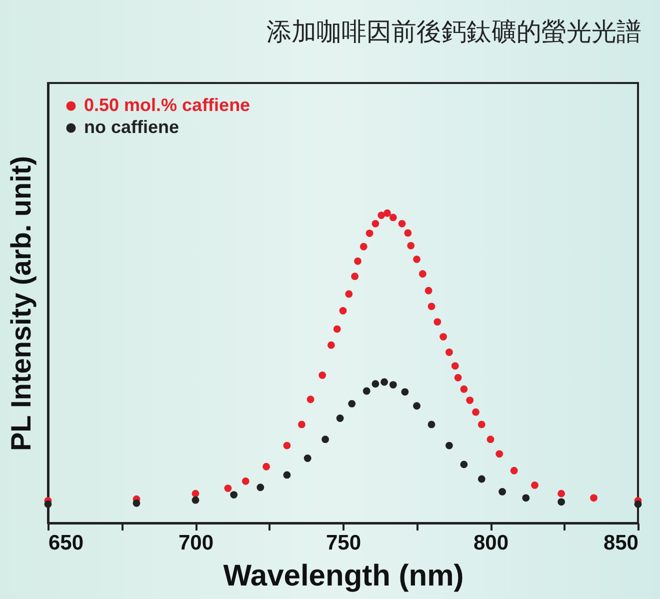  What do you see at coordinates (620, 543) in the screenshot?
I see `x-tick-label: 850` at bounding box center [620, 543].